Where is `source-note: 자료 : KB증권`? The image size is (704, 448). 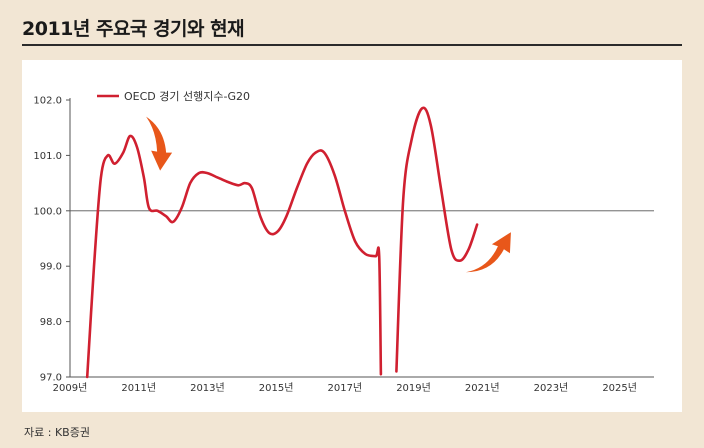 source-note: 자료 : KB증권 is located at coordinates (57, 432).